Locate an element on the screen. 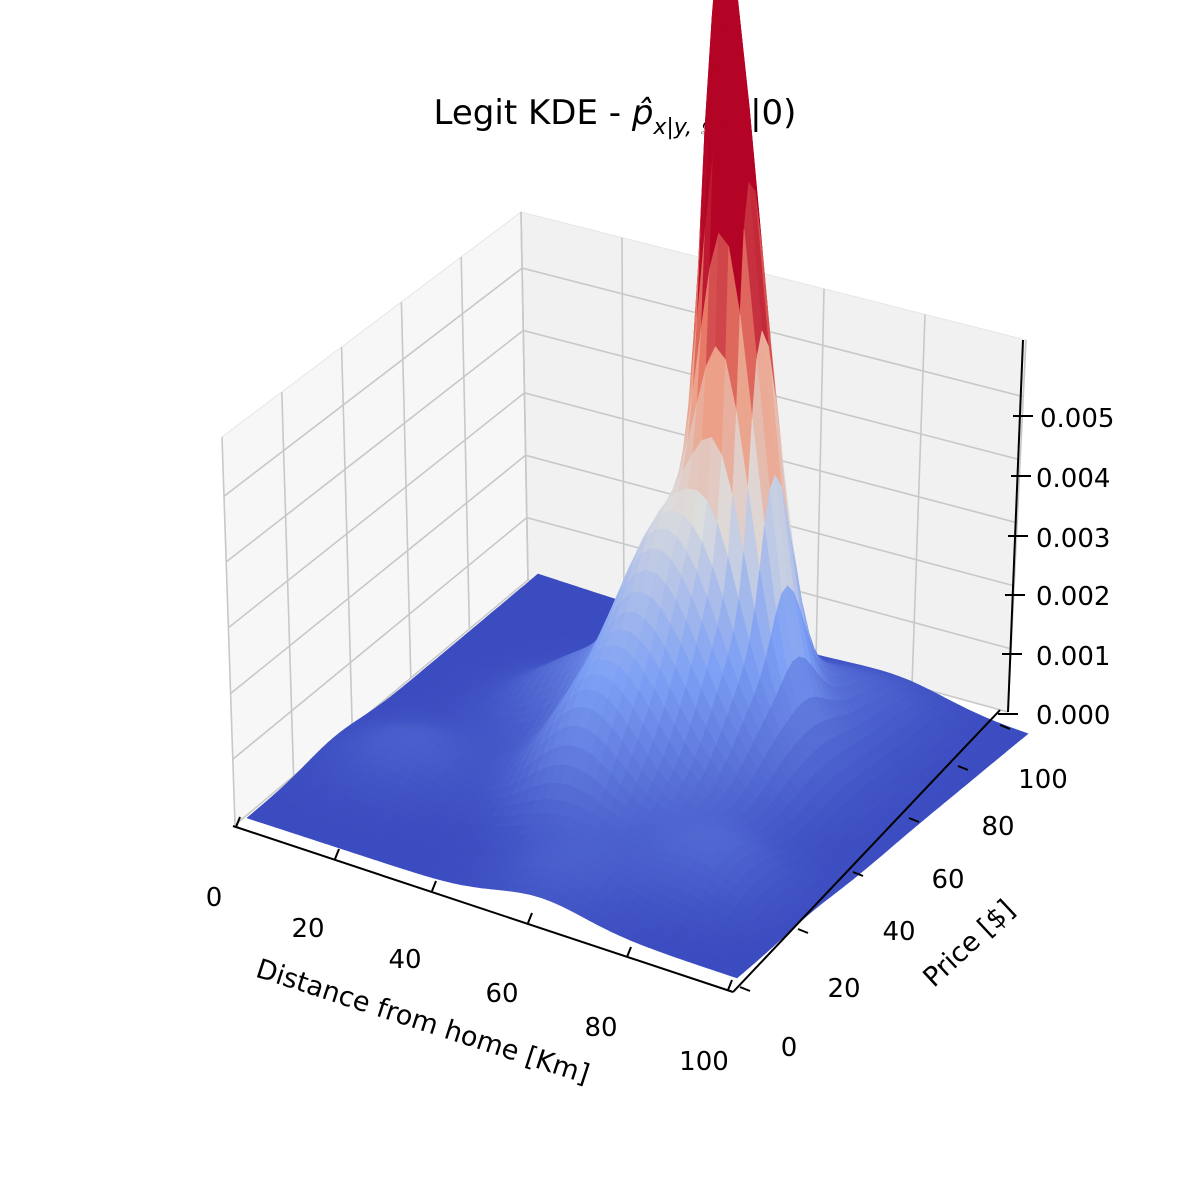 This screenshot has height=1200, width=1200. title-prefix: Legit KDE - is located at coordinates (533, 113).